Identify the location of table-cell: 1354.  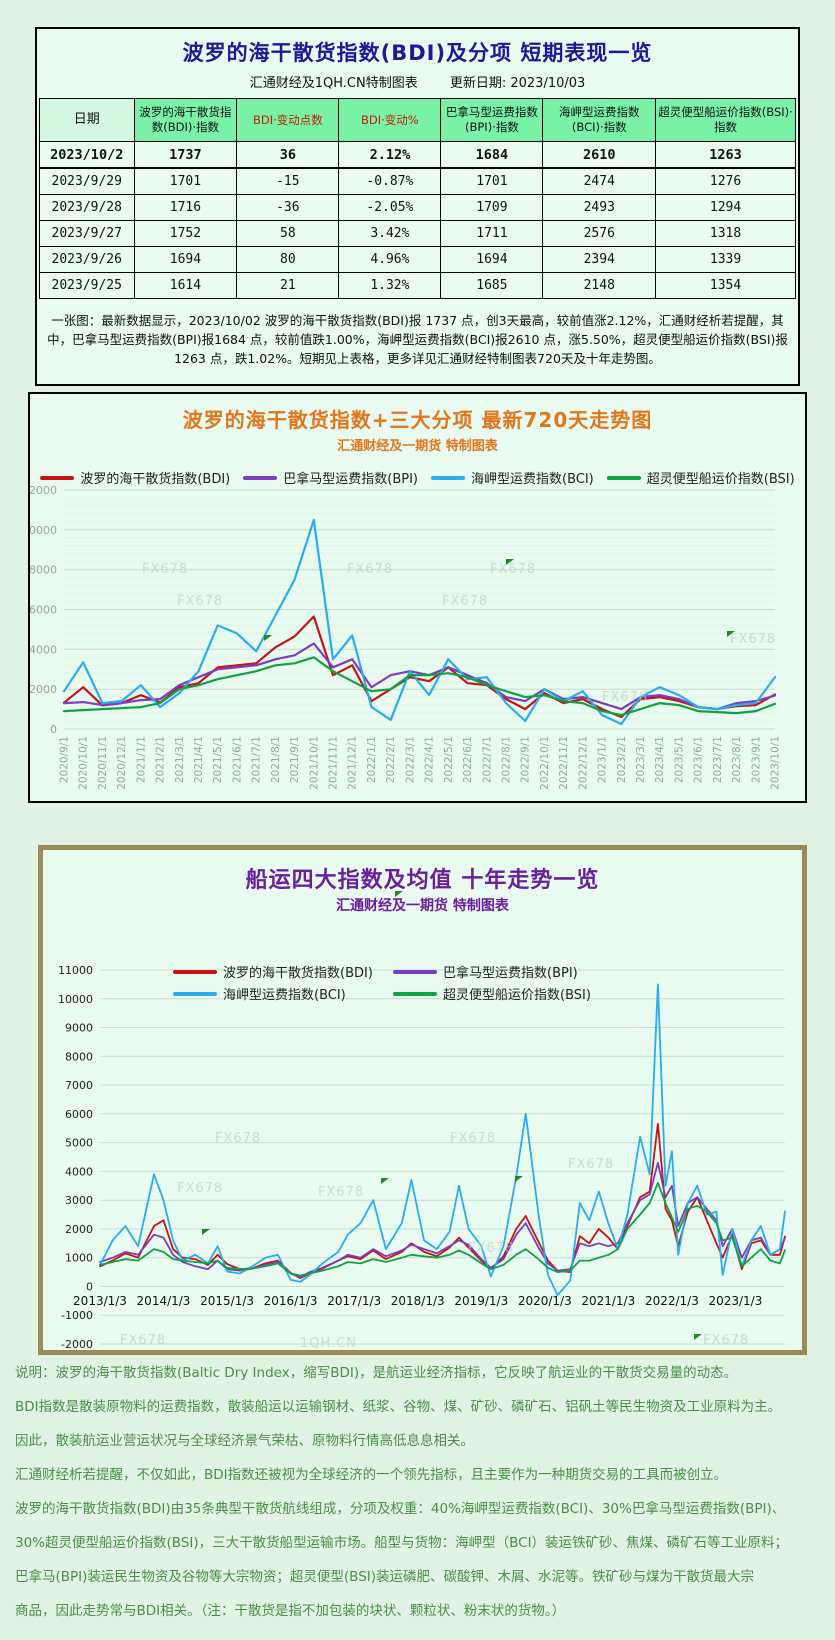
(725, 285).